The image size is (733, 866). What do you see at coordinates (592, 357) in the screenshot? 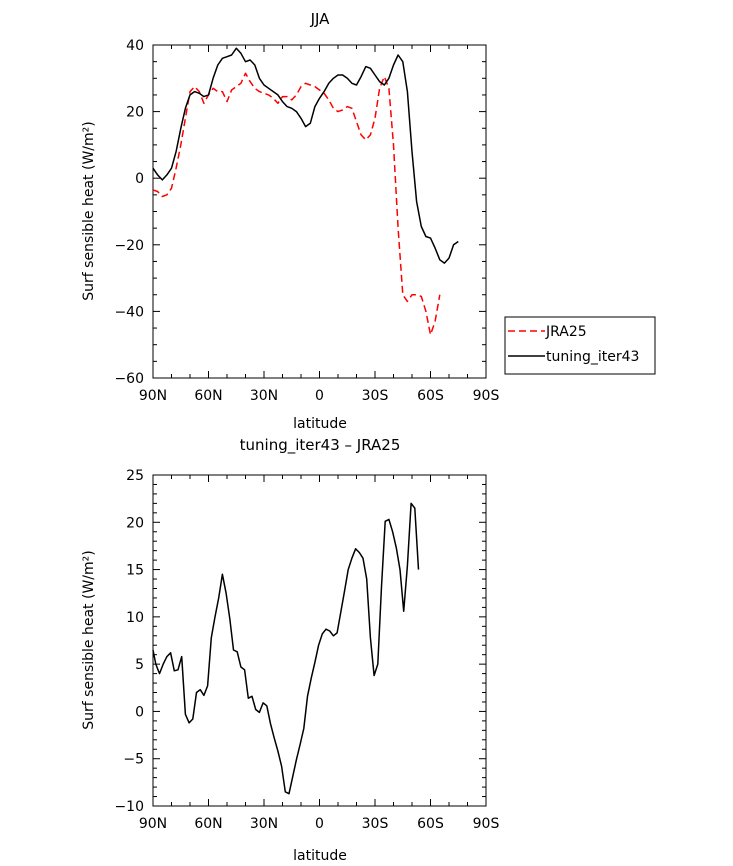
I see `legend-label-tuning: tuning_iter43` at bounding box center [592, 357].